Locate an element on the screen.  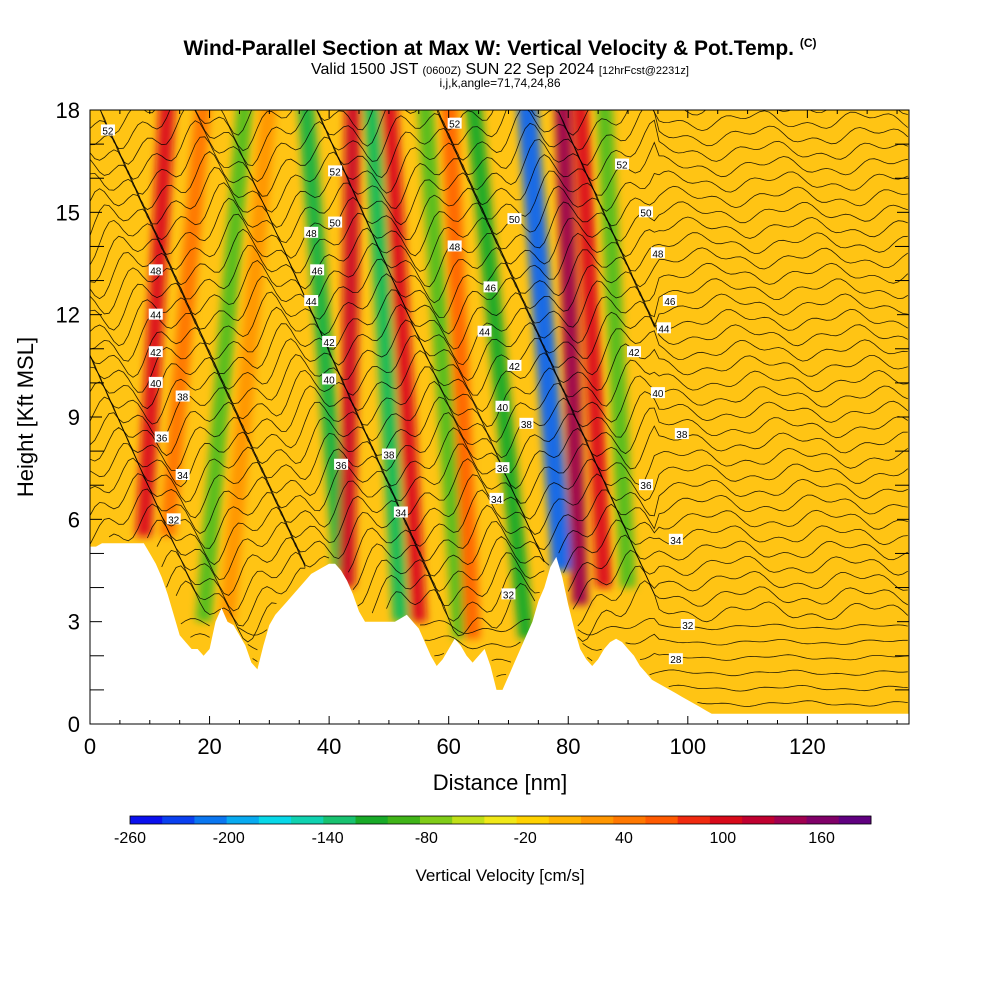
x-tick-label: 20 is located at coordinates (209, 746).